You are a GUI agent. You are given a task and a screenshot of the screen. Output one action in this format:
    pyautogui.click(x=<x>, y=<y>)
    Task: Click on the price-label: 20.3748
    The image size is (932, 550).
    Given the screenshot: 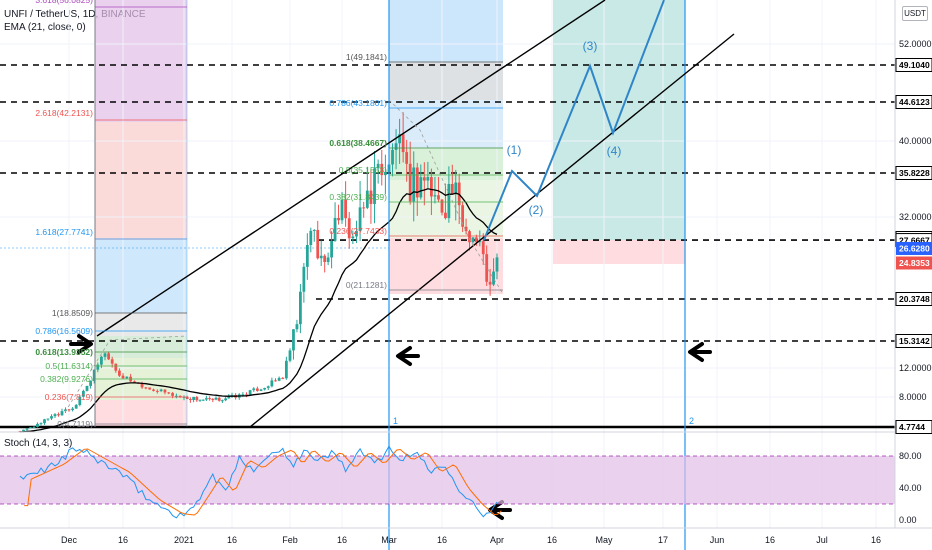 What is the action you would take?
    pyautogui.click(x=914, y=299)
    